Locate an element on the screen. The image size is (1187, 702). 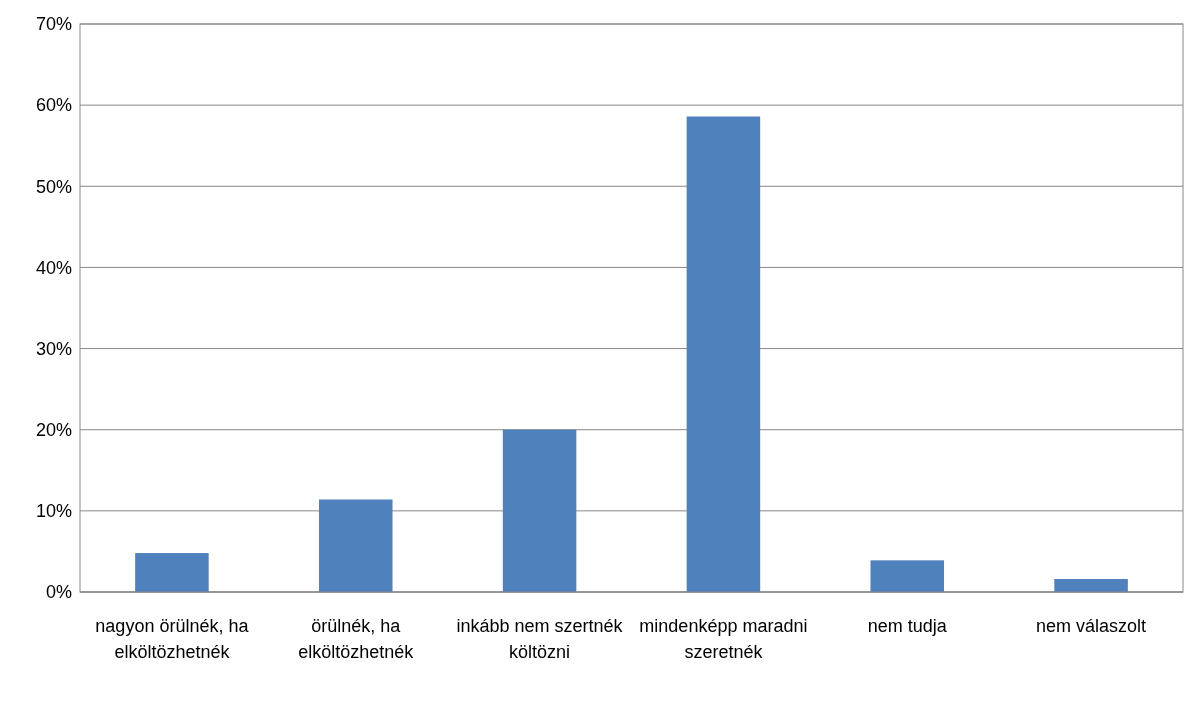
x-tick-label: nem tudja is located at coordinates (907, 626).